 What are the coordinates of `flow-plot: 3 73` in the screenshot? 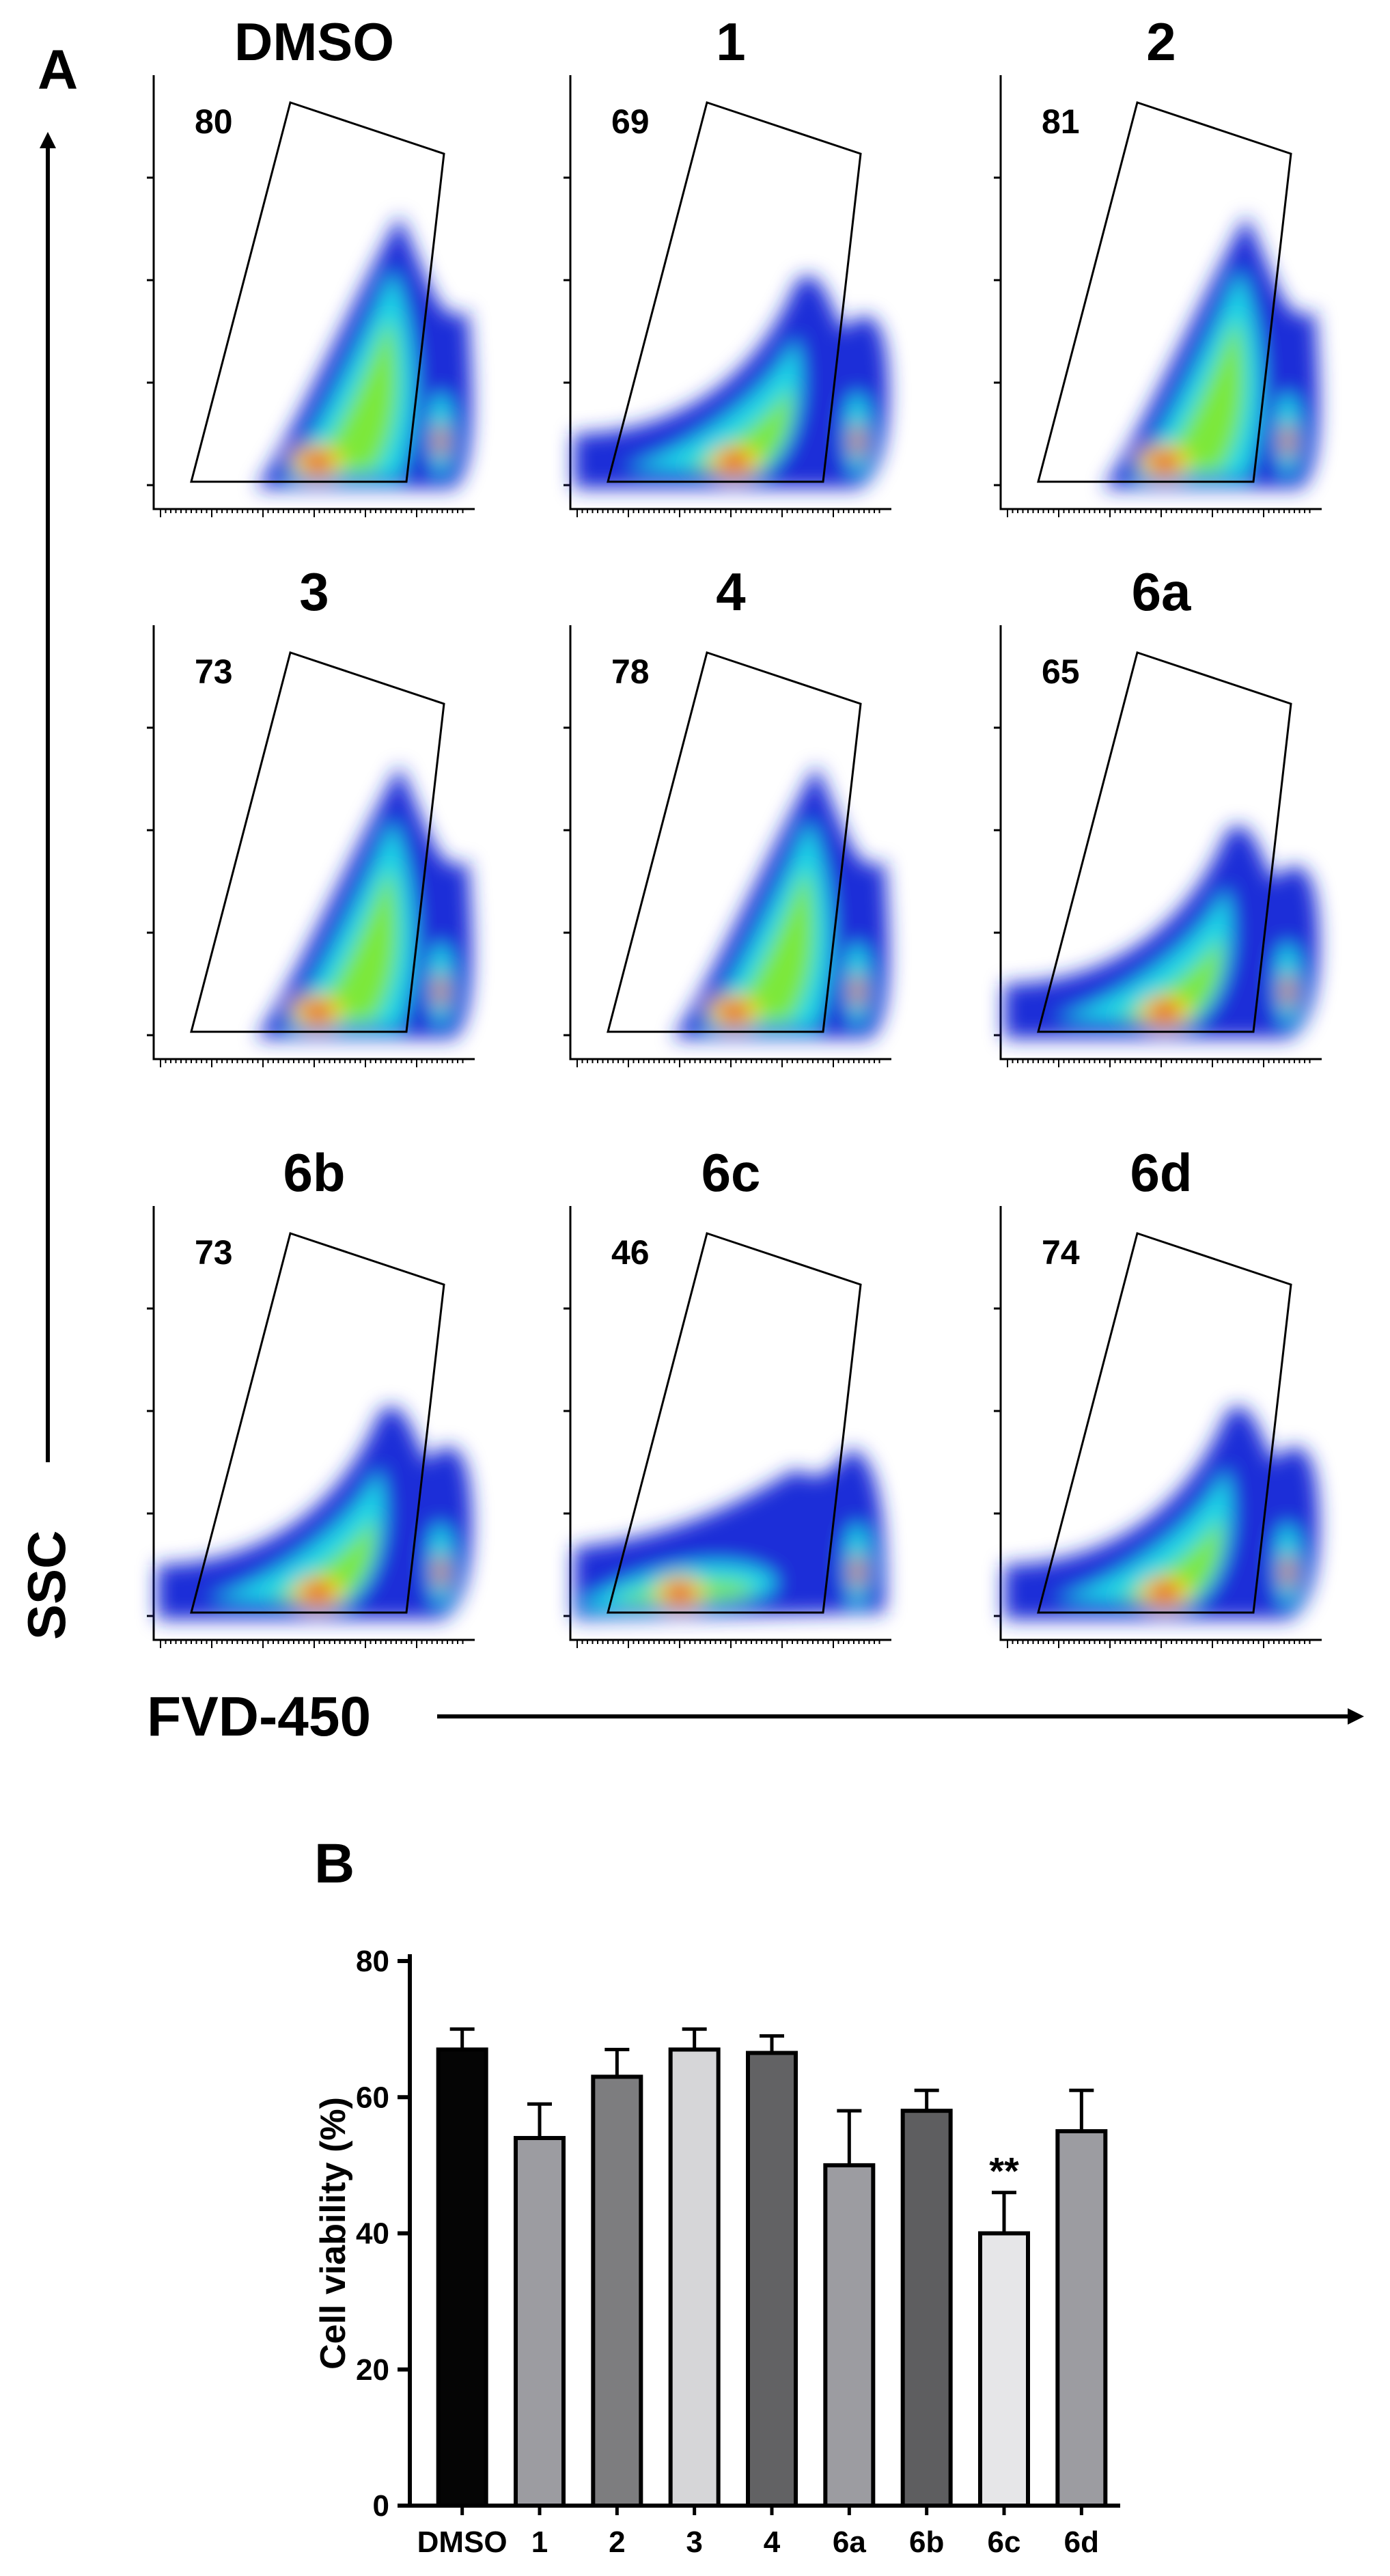 It's located at (311, 814).